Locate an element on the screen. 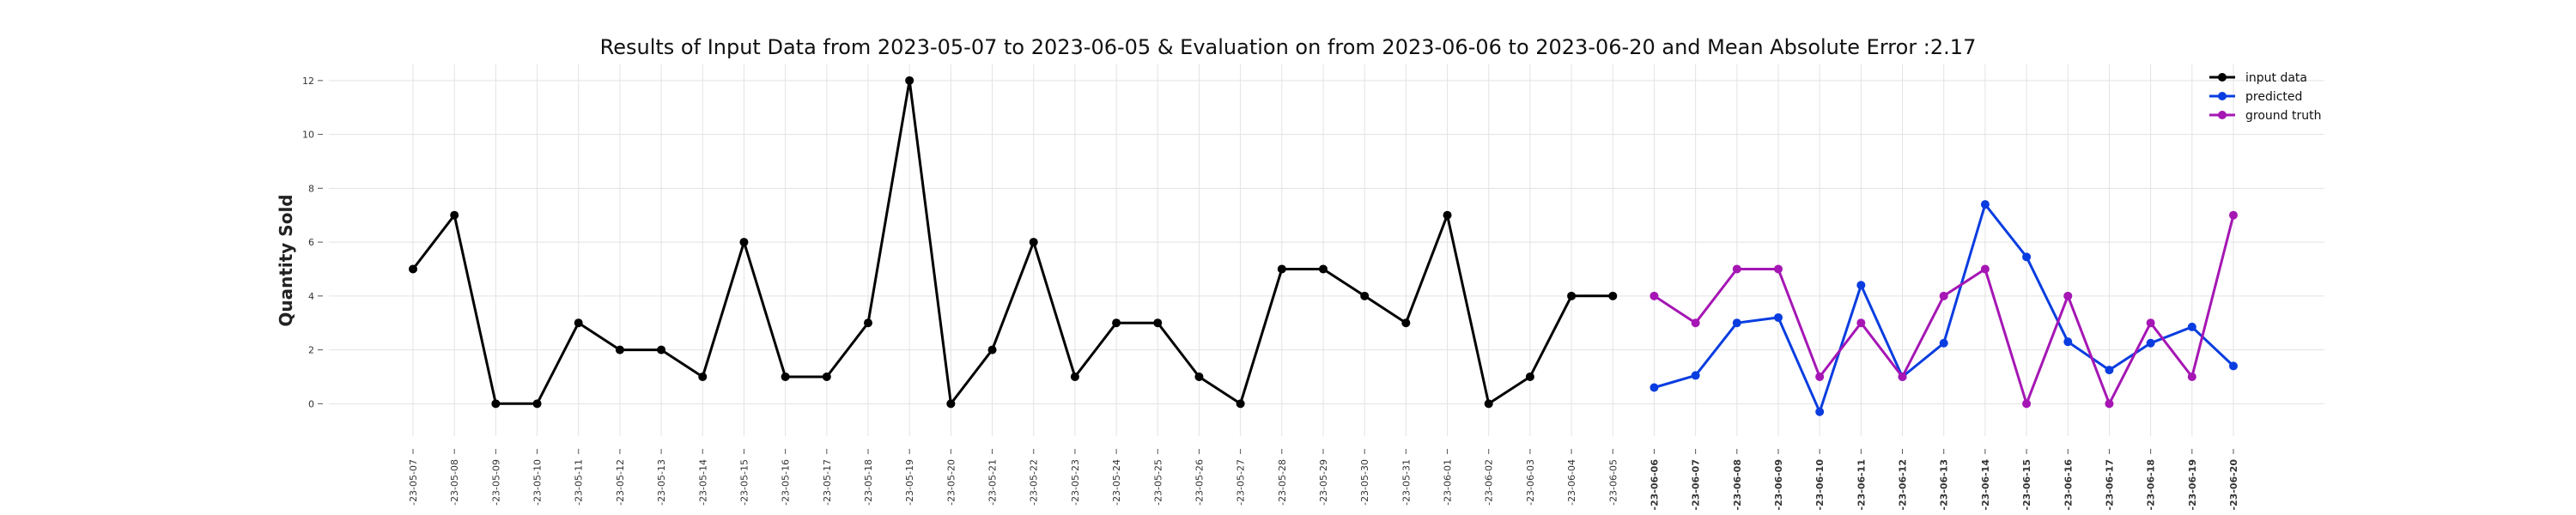 This screenshot has height=515, width=2576. x-tick-label: -23-06-16 is located at coordinates (2068, 485).